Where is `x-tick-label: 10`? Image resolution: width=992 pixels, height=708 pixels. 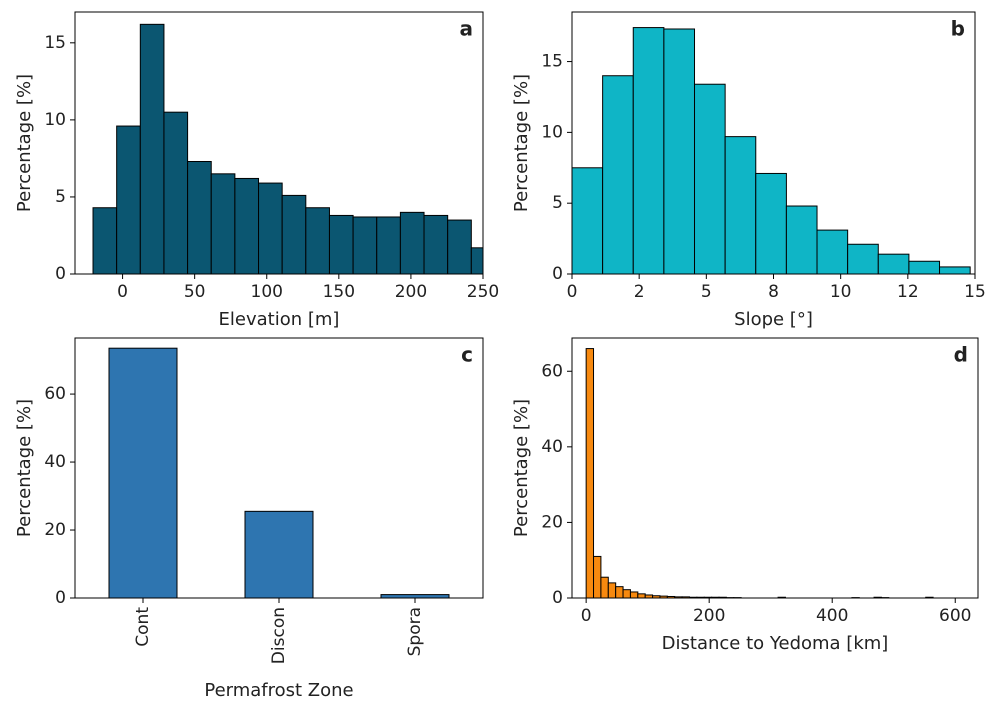
x-tick-label: 10 is located at coordinates (841, 292).